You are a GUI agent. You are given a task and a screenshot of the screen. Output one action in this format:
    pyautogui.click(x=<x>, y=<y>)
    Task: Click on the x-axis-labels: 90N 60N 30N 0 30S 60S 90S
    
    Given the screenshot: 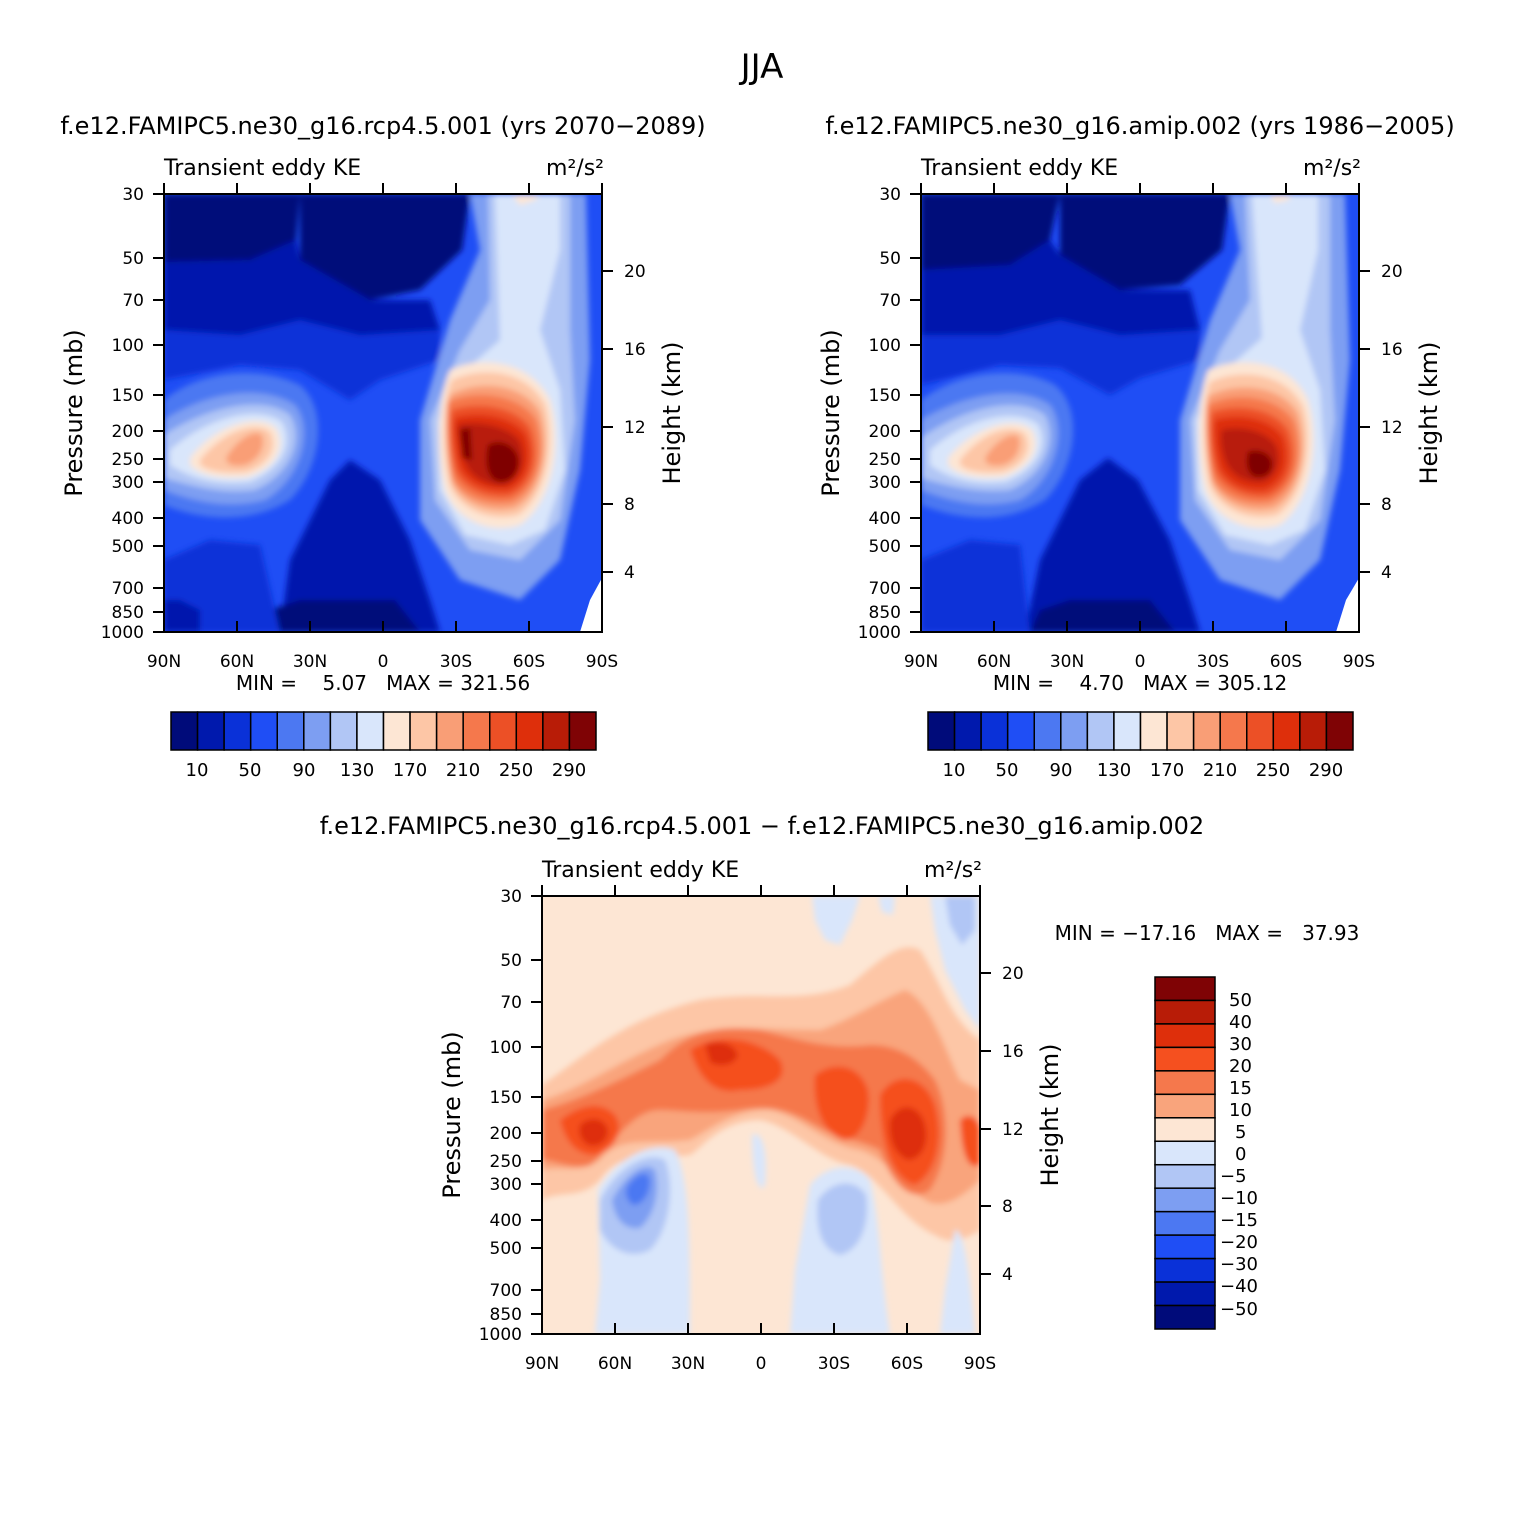 What is the action you would take?
    pyautogui.click(x=760, y=1364)
    